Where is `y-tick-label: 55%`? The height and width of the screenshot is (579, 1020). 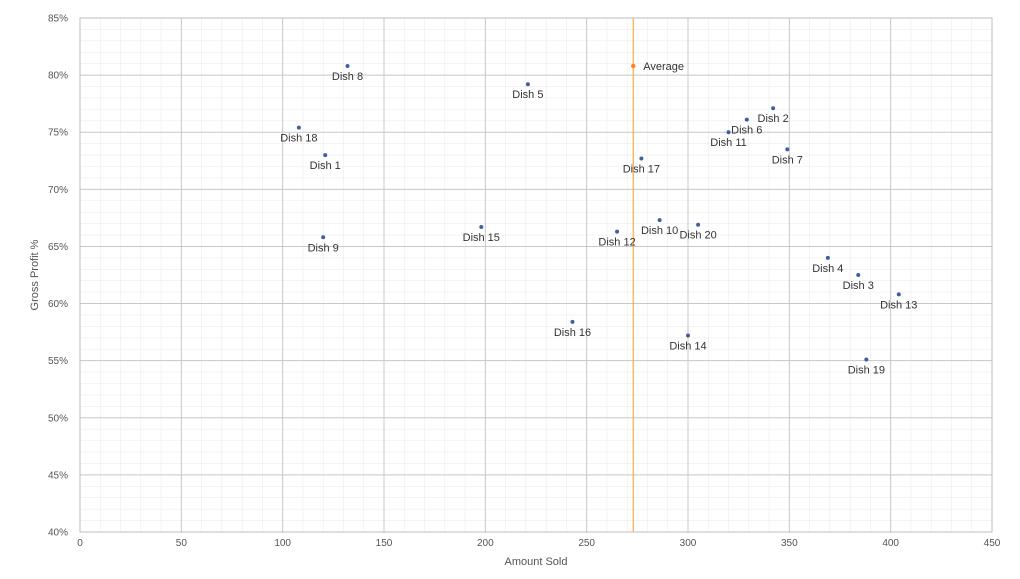 y-tick-label: 55% is located at coordinates (58, 361).